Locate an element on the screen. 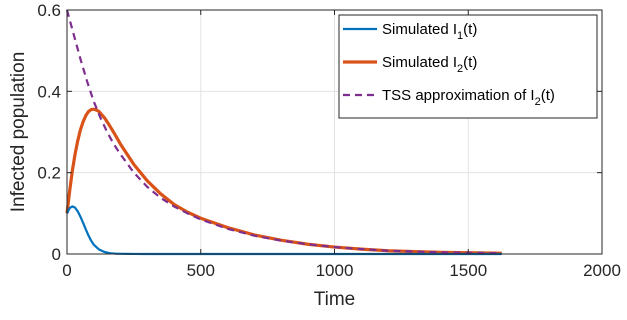  x-tick-label: 500 is located at coordinates (201, 270).